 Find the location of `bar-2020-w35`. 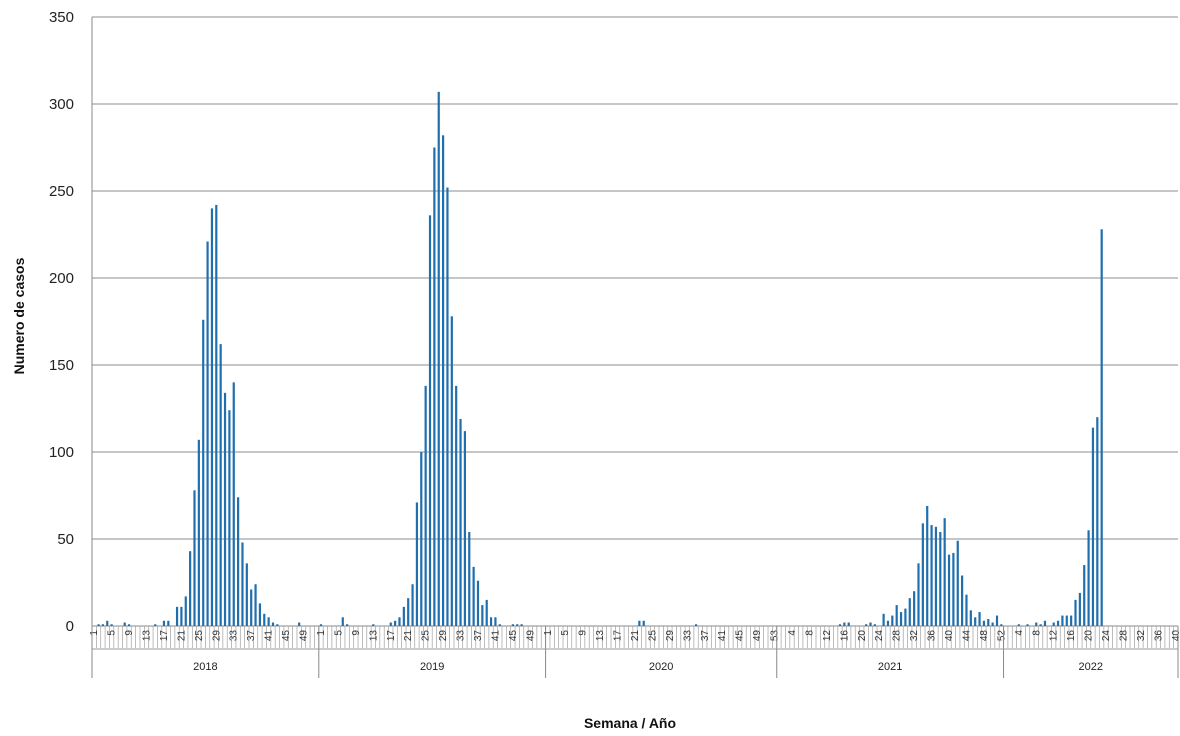

bar-2020-w35 is located at coordinates (696, 625).